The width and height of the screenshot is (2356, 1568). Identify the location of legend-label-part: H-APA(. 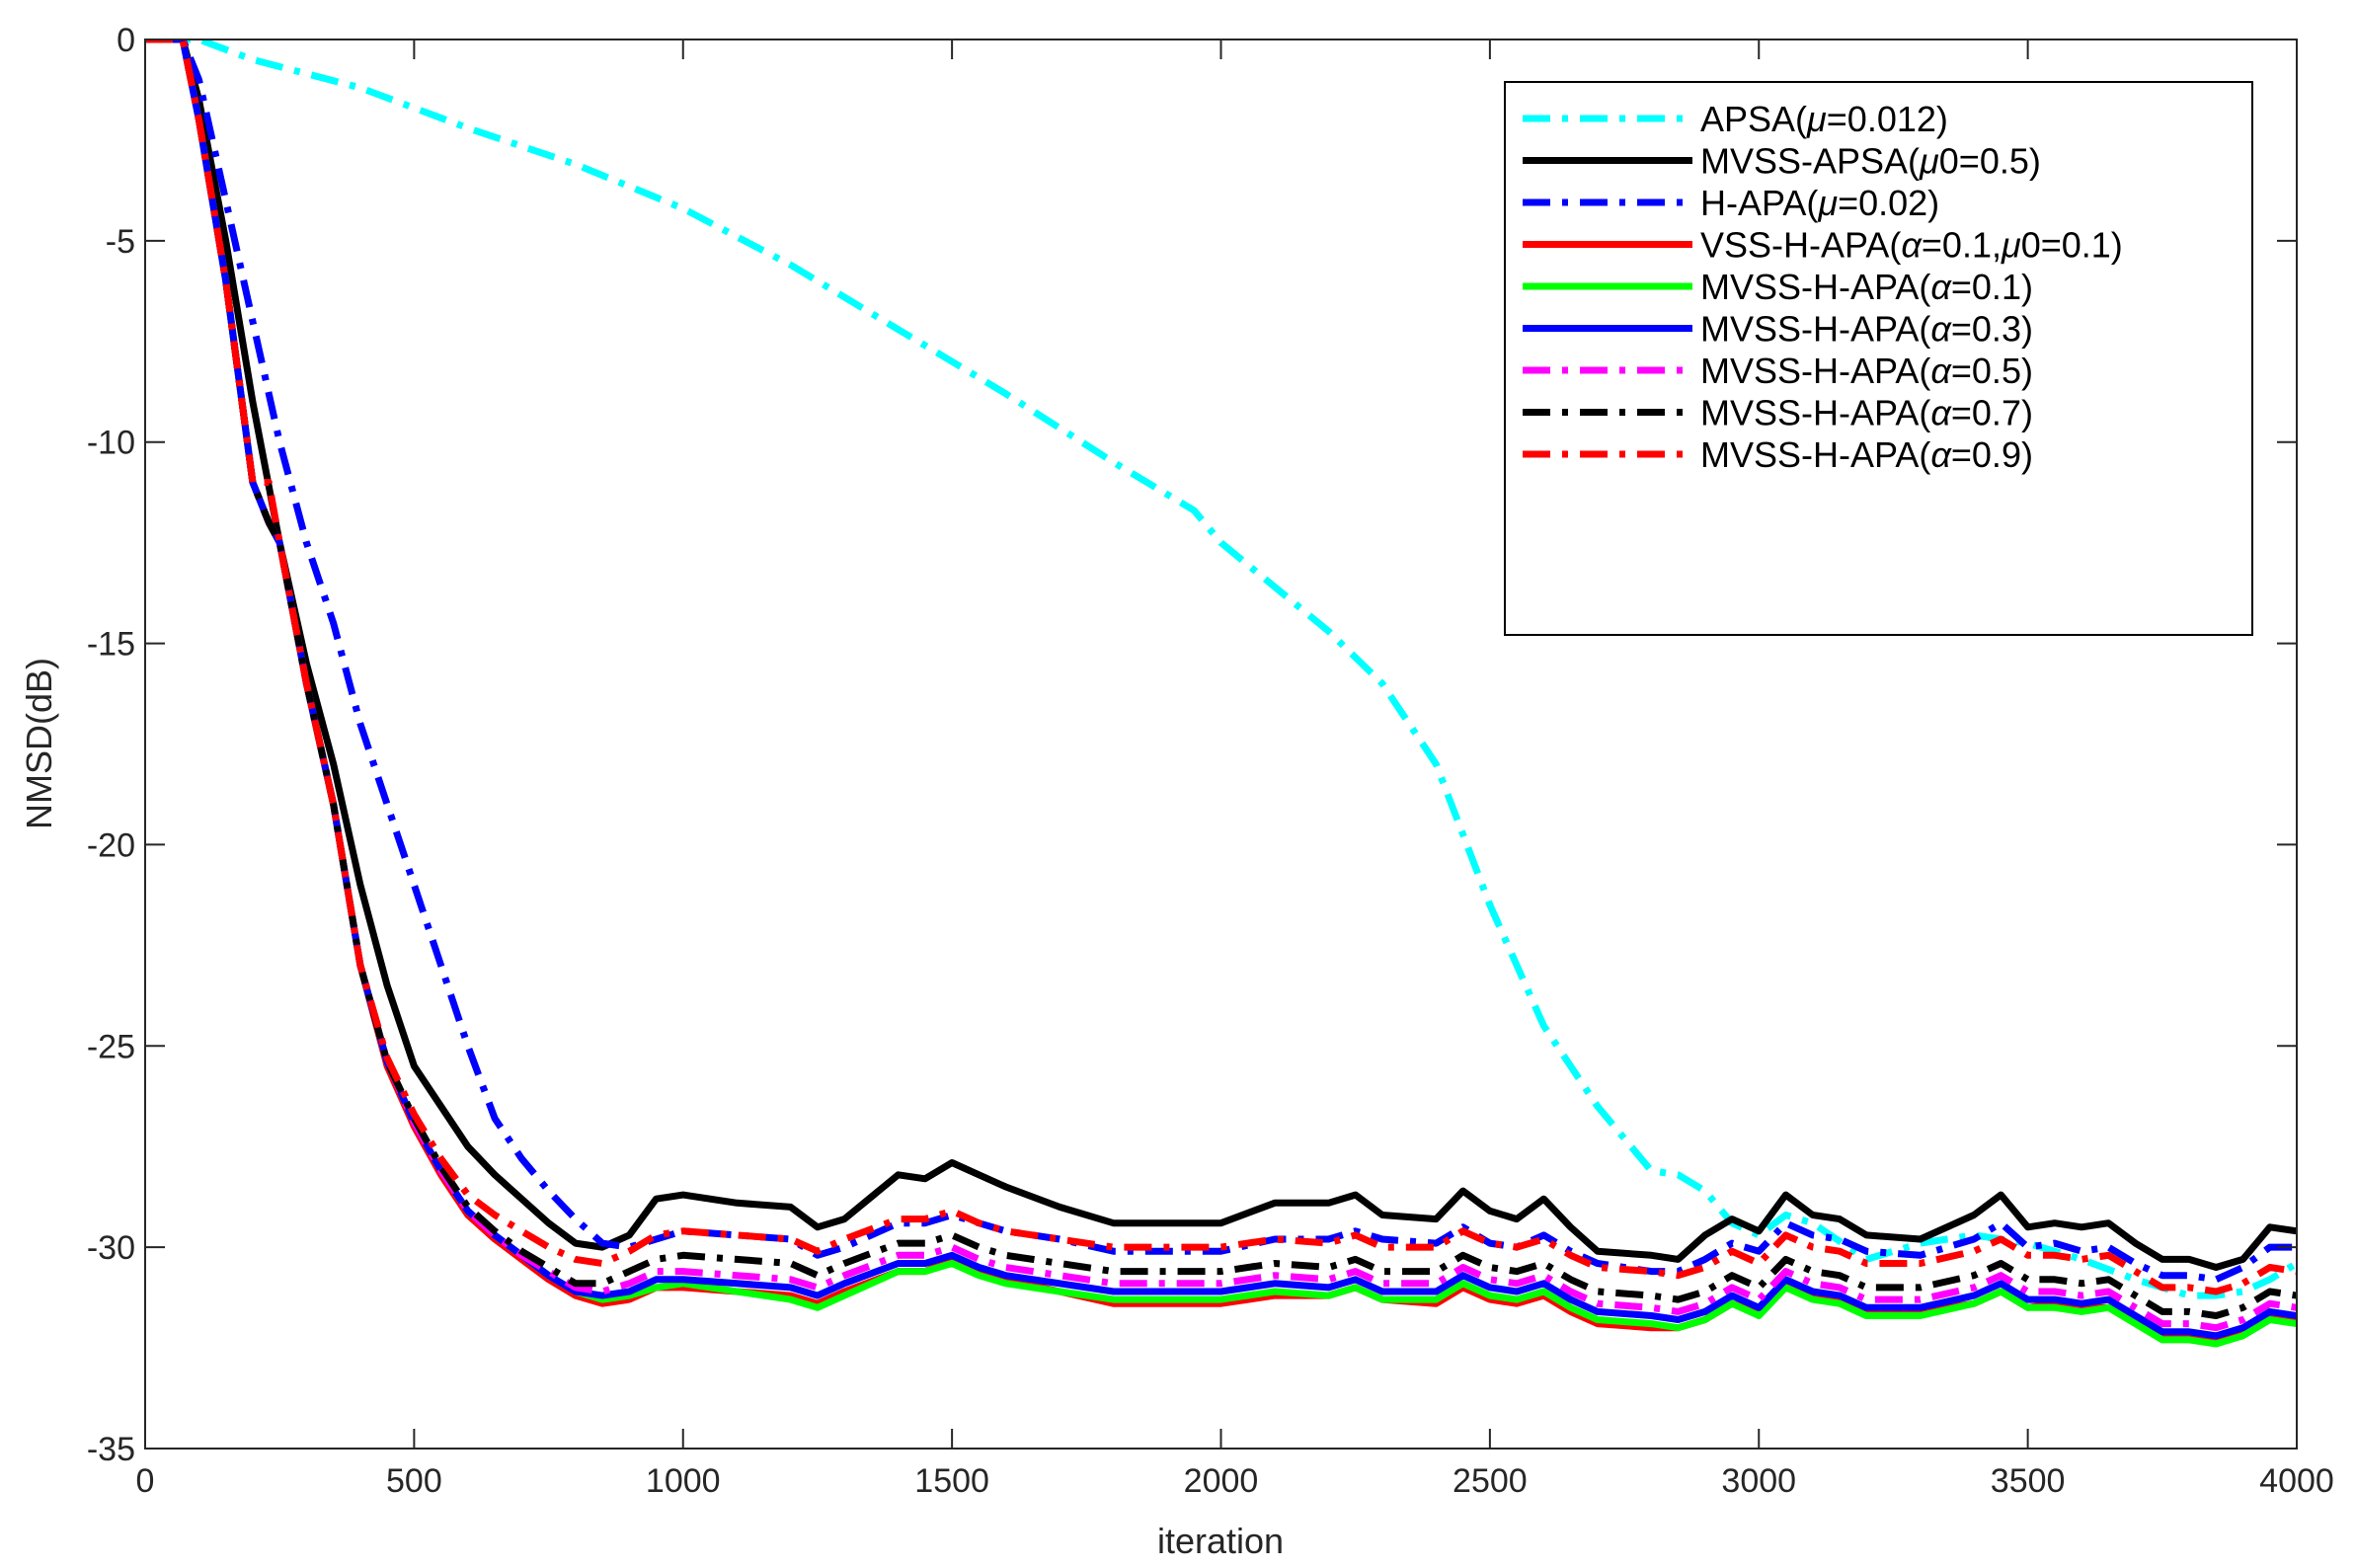
(1759, 203).